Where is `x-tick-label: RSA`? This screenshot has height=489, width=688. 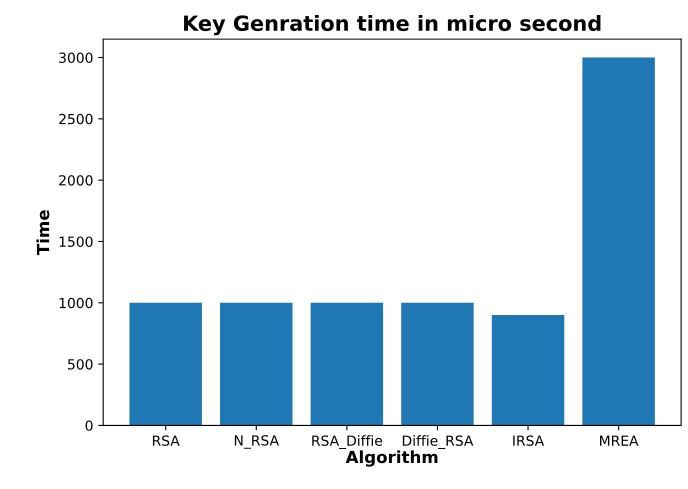
x-tick-label: RSA is located at coordinates (166, 440).